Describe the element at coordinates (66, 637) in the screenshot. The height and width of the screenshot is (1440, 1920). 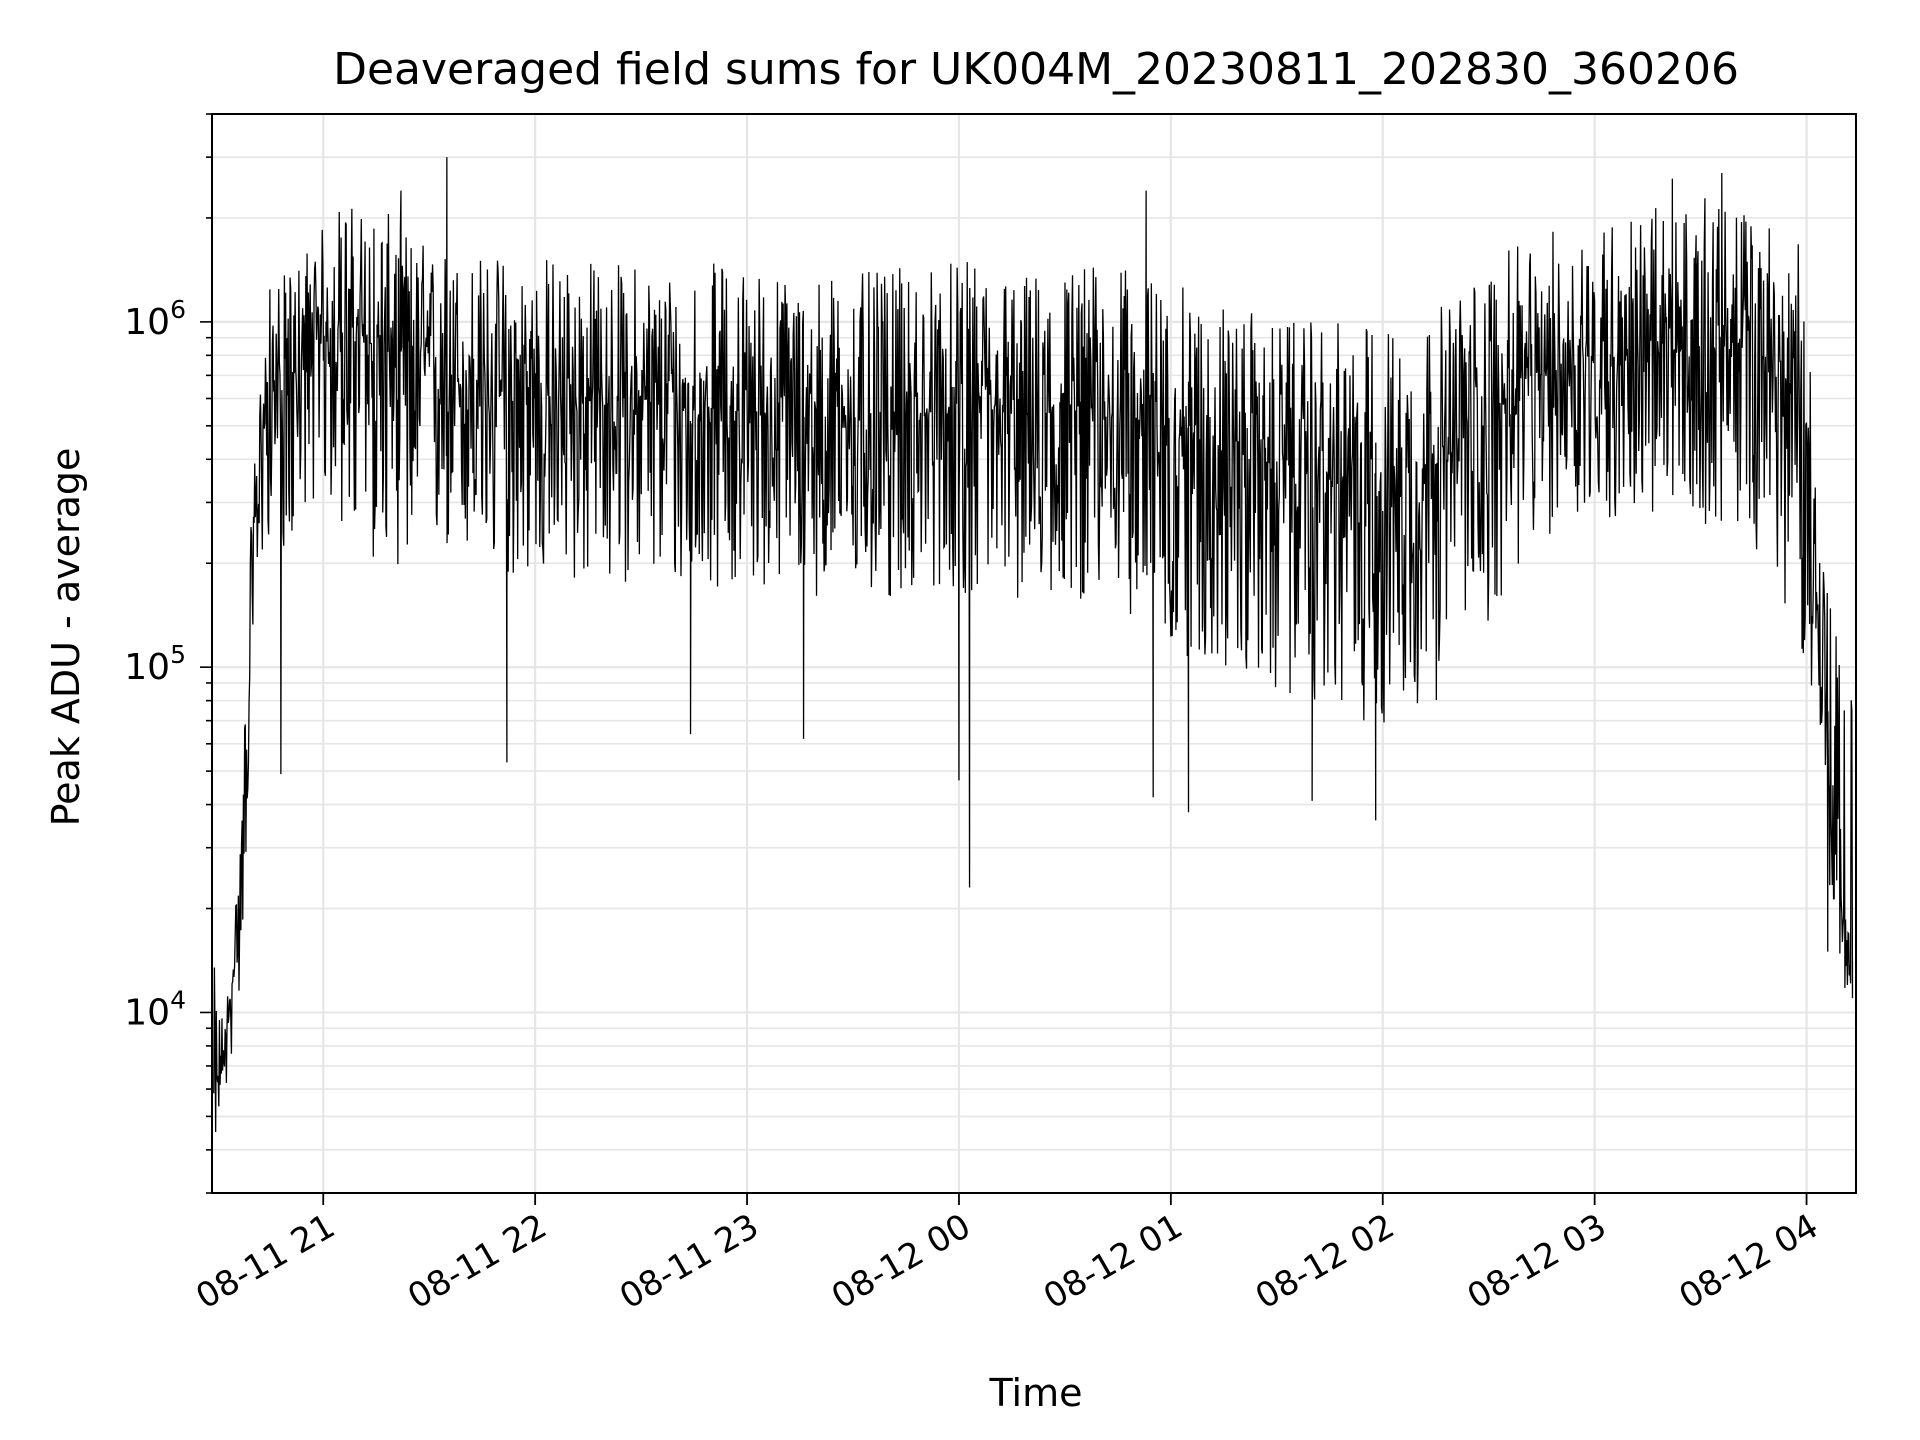
I see `y-axis-label: Peak ADU - average` at that location.